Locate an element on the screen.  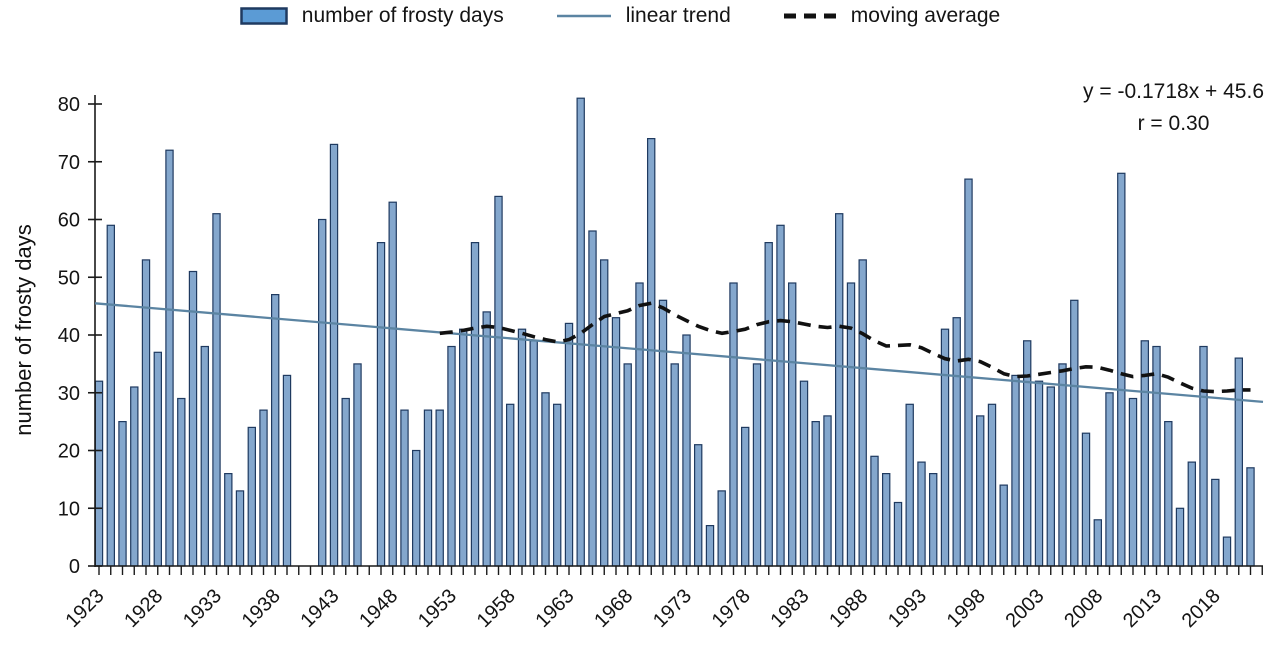
y-tick-label-70: 70 is located at coordinates (69, 163).